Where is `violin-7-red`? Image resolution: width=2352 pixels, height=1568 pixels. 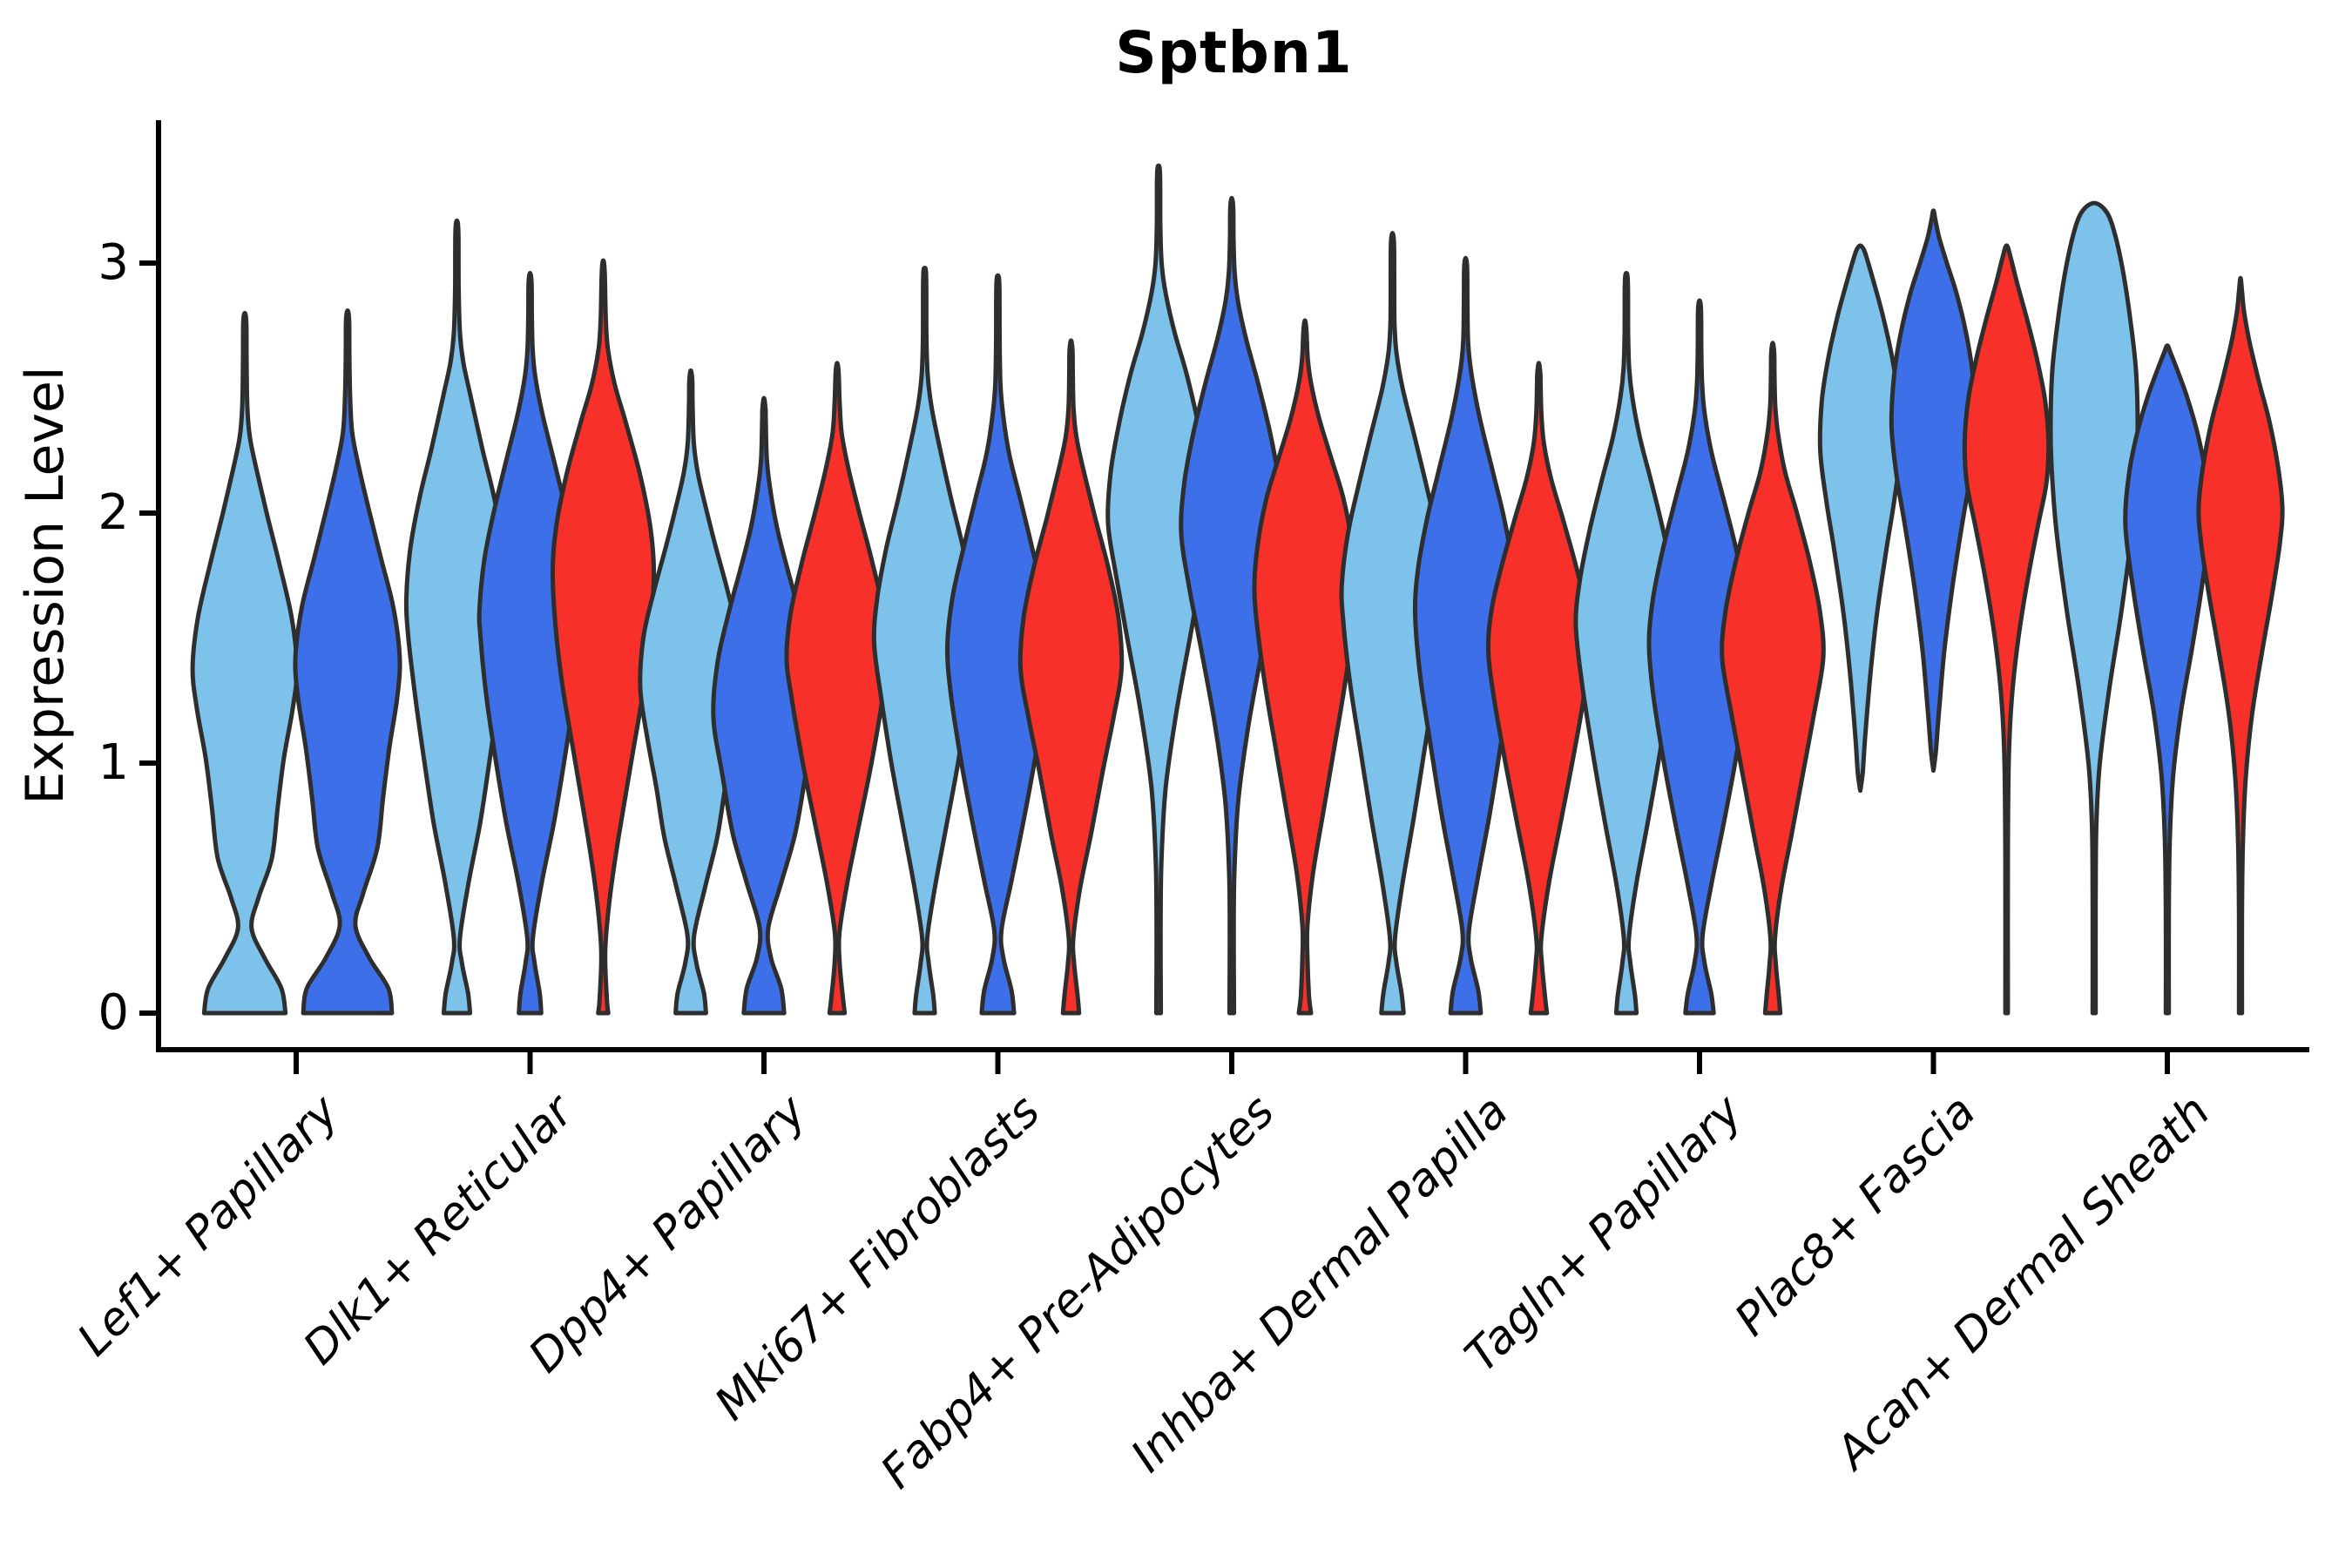
violin-7-red is located at coordinates (1773, 678).